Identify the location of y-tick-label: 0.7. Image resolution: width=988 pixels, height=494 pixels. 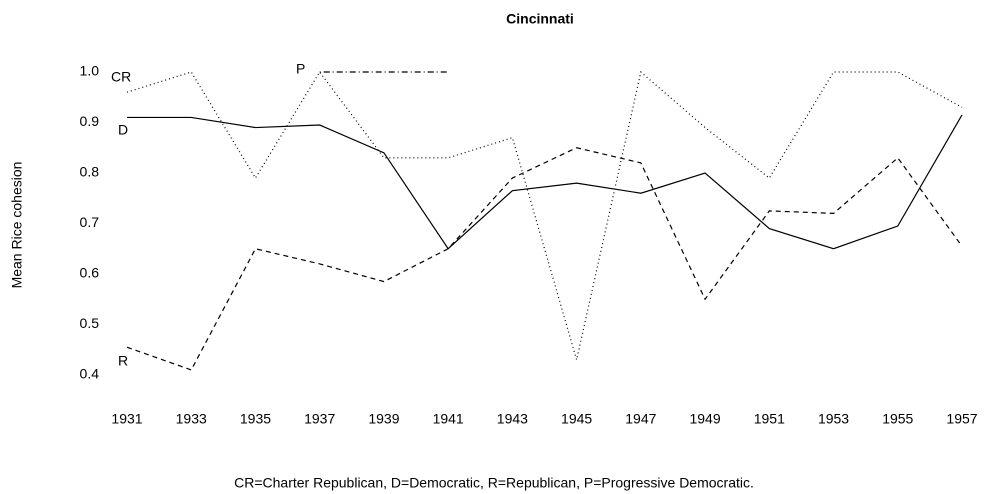
(90, 222).